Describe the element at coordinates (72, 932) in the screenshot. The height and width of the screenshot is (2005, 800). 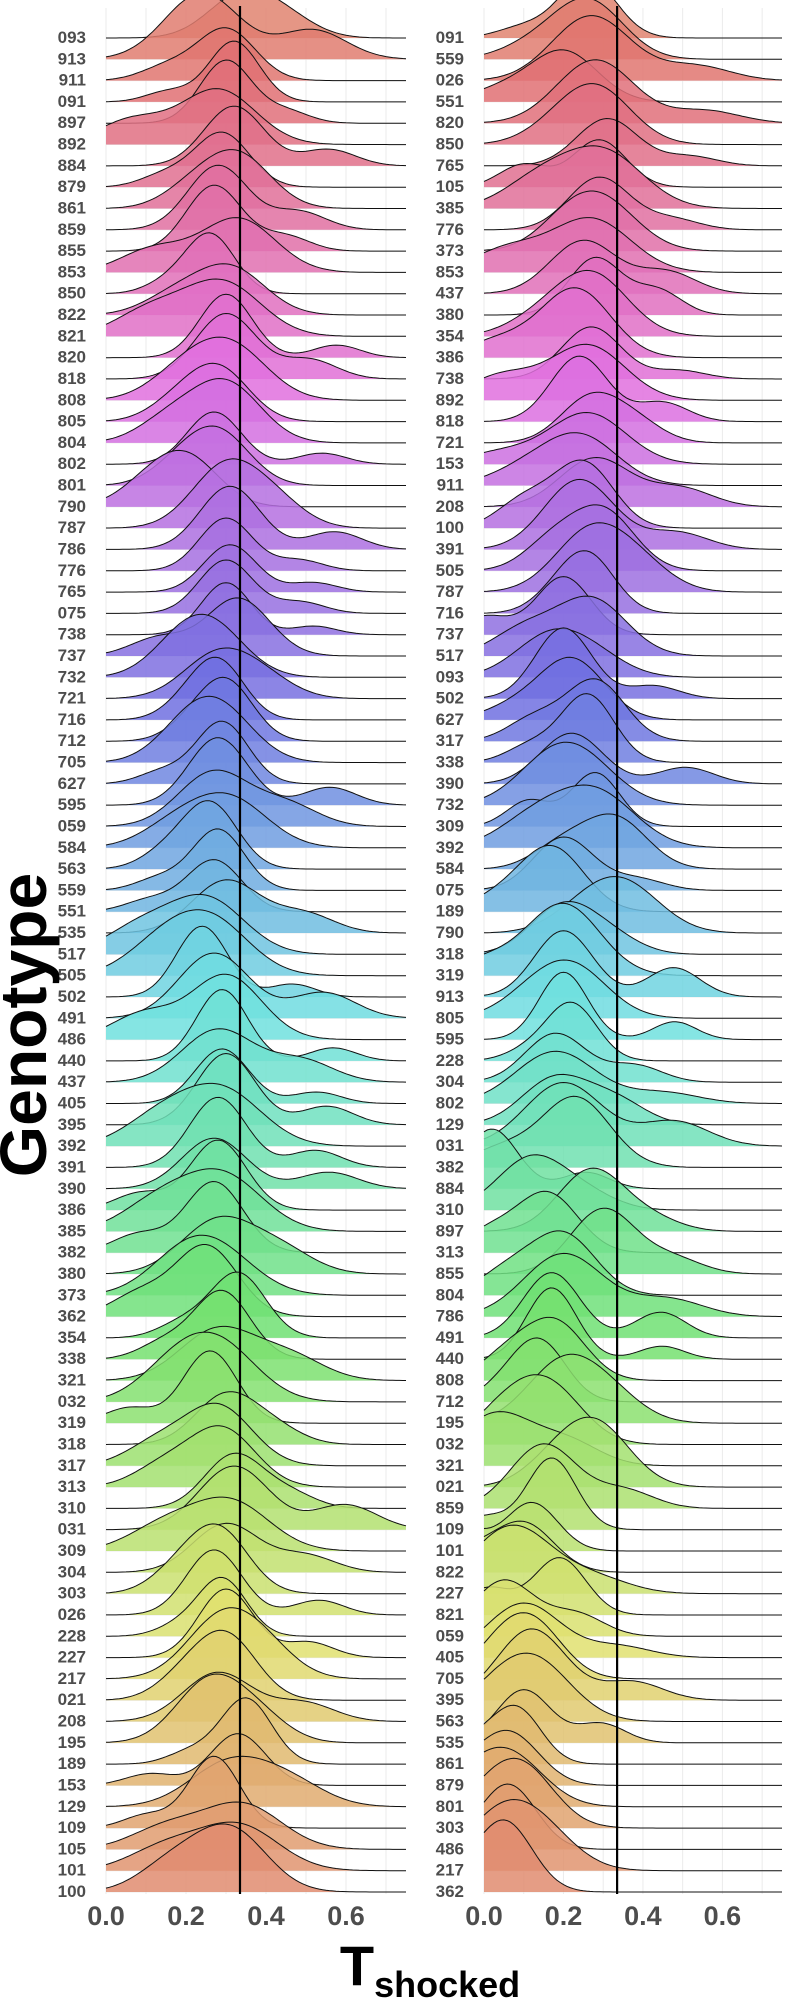
I see `y-tick-label: 535` at that location.